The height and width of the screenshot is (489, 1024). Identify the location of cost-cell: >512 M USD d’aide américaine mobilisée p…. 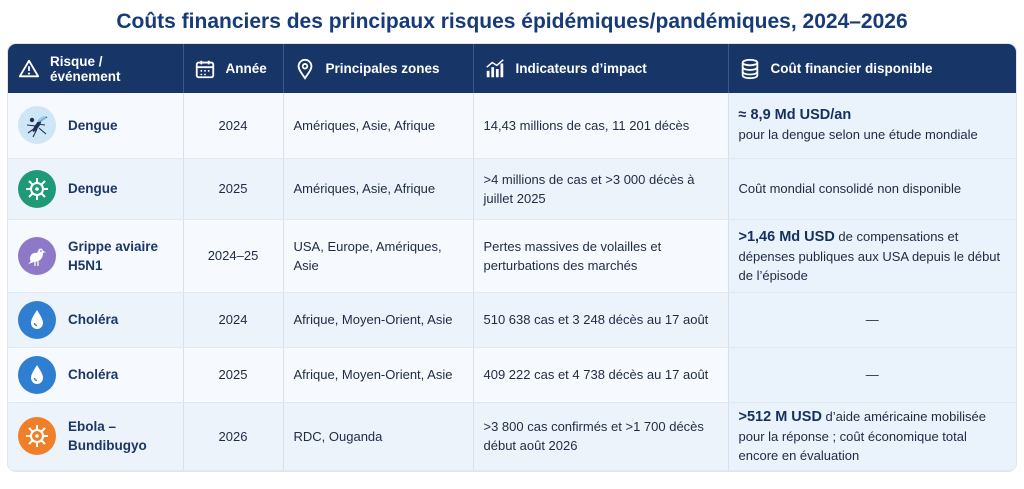
(872, 436).